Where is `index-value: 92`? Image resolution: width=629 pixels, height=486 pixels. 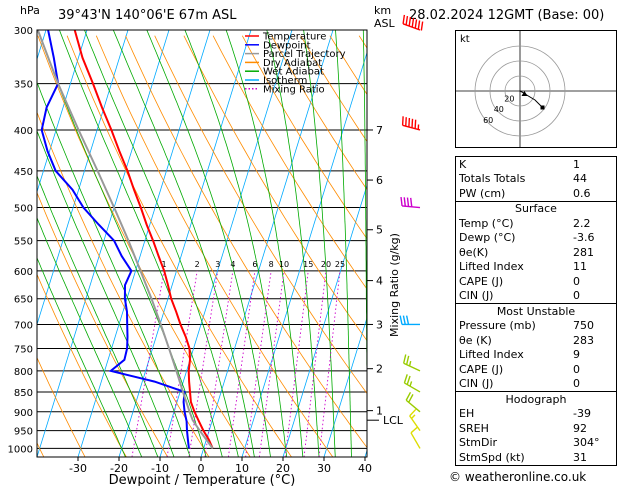 index-value: 92 is located at coordinates (593, 428).